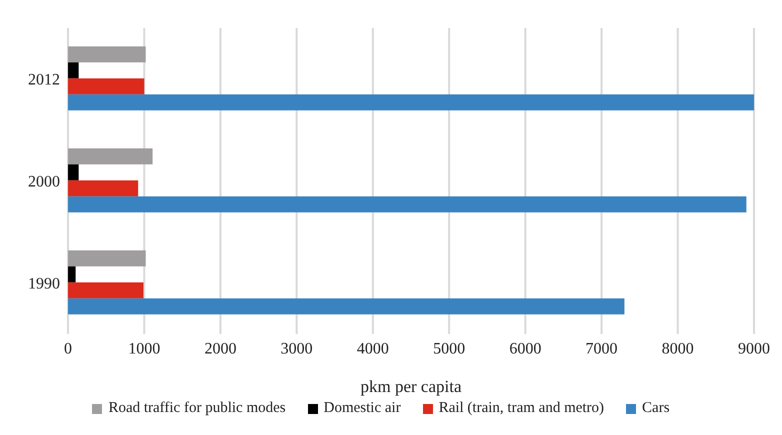 The image size is (782, 435). I want to click on x-tick-label: 4000, so click(372, 349).